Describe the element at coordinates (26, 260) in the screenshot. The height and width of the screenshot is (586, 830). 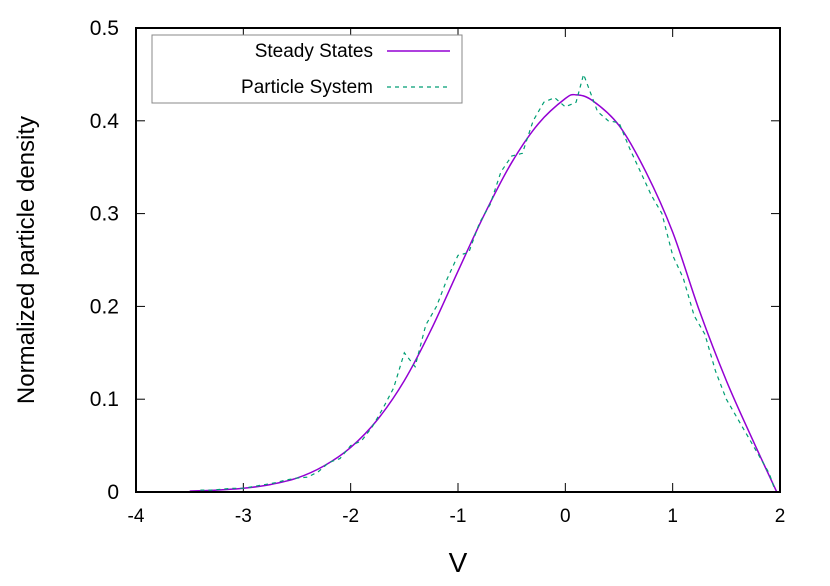
I see `y-axis-label: Normalized particle density` at that location.